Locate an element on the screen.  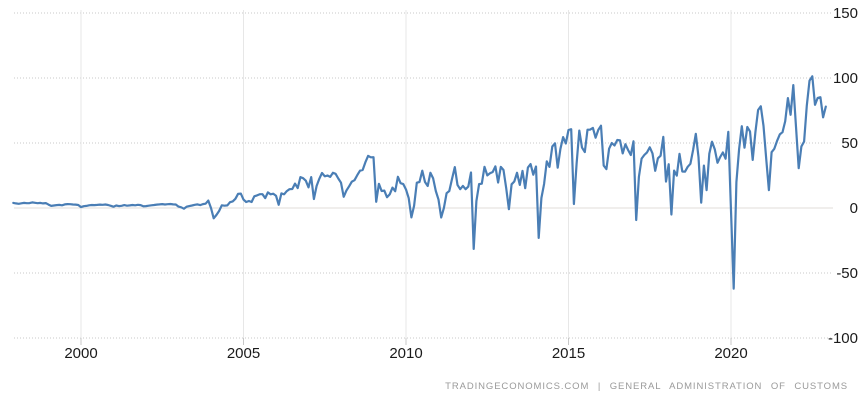
y-axis-label: 150 is located at coordinates (845, 13).